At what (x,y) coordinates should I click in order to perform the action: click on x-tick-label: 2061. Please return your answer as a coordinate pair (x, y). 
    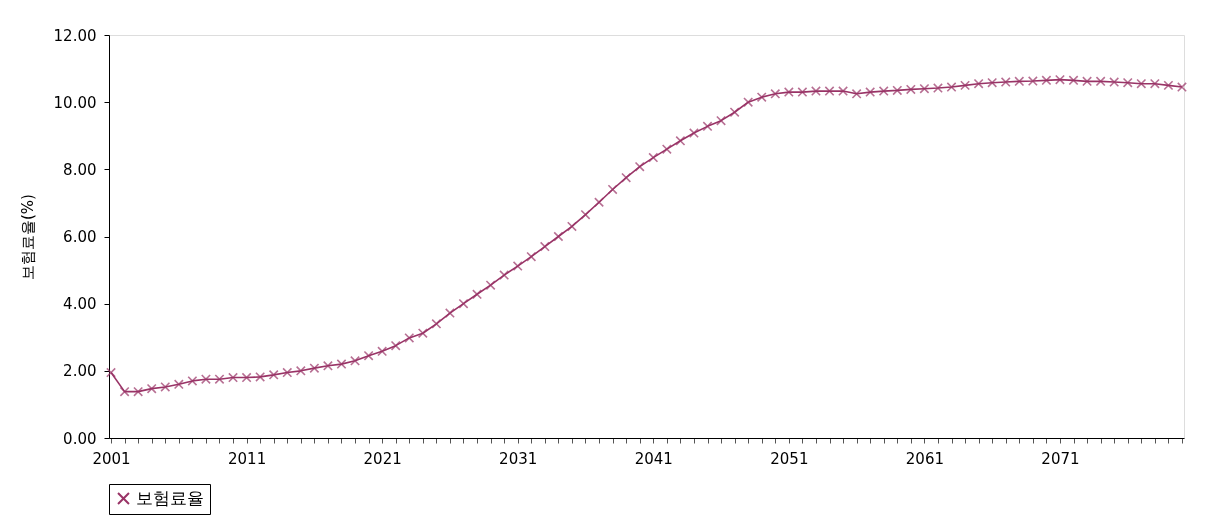
    Looking at the image, I should click on (924, 458).